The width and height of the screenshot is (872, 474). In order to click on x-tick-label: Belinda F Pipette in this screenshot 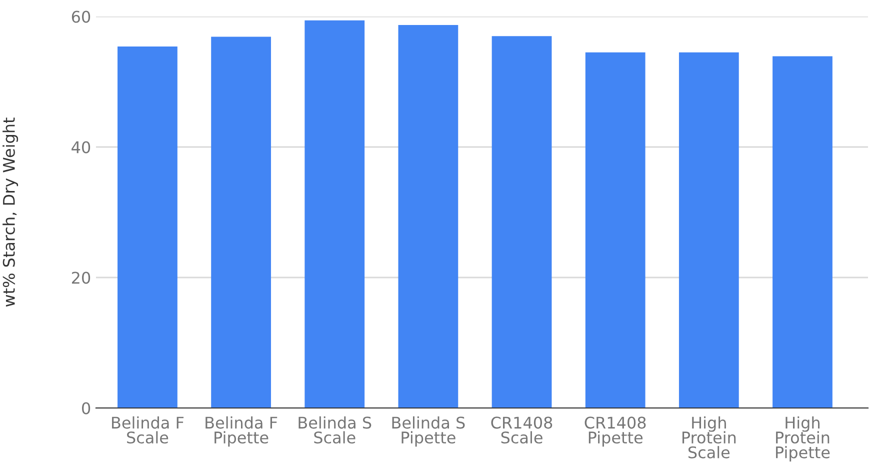, I will do `click(242, 431)`.